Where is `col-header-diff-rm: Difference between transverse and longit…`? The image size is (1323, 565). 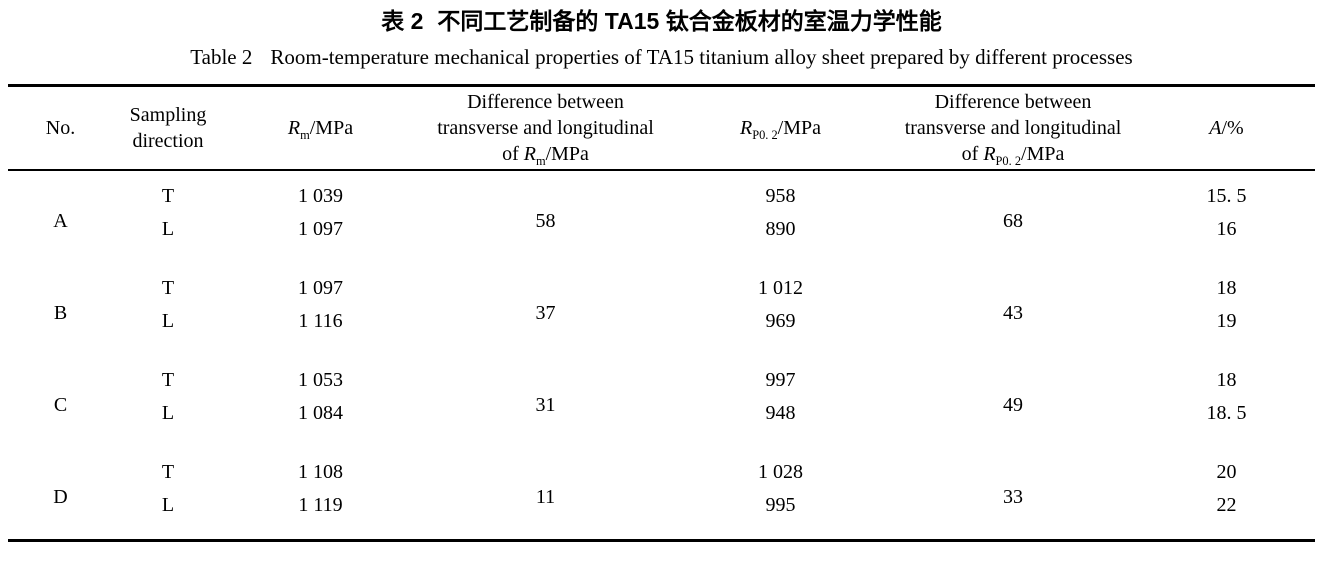 col-header-diff-rm: Difference between transverse and longit… is located at coordinates (545, 128).